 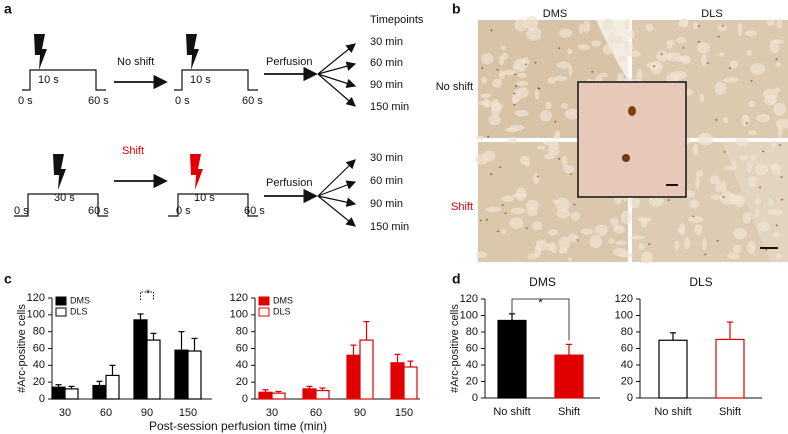 What do you see at coordinates (245, 399) in the screenshot?
I see `y-tick-label: 0` at bounding box center [245, 399].